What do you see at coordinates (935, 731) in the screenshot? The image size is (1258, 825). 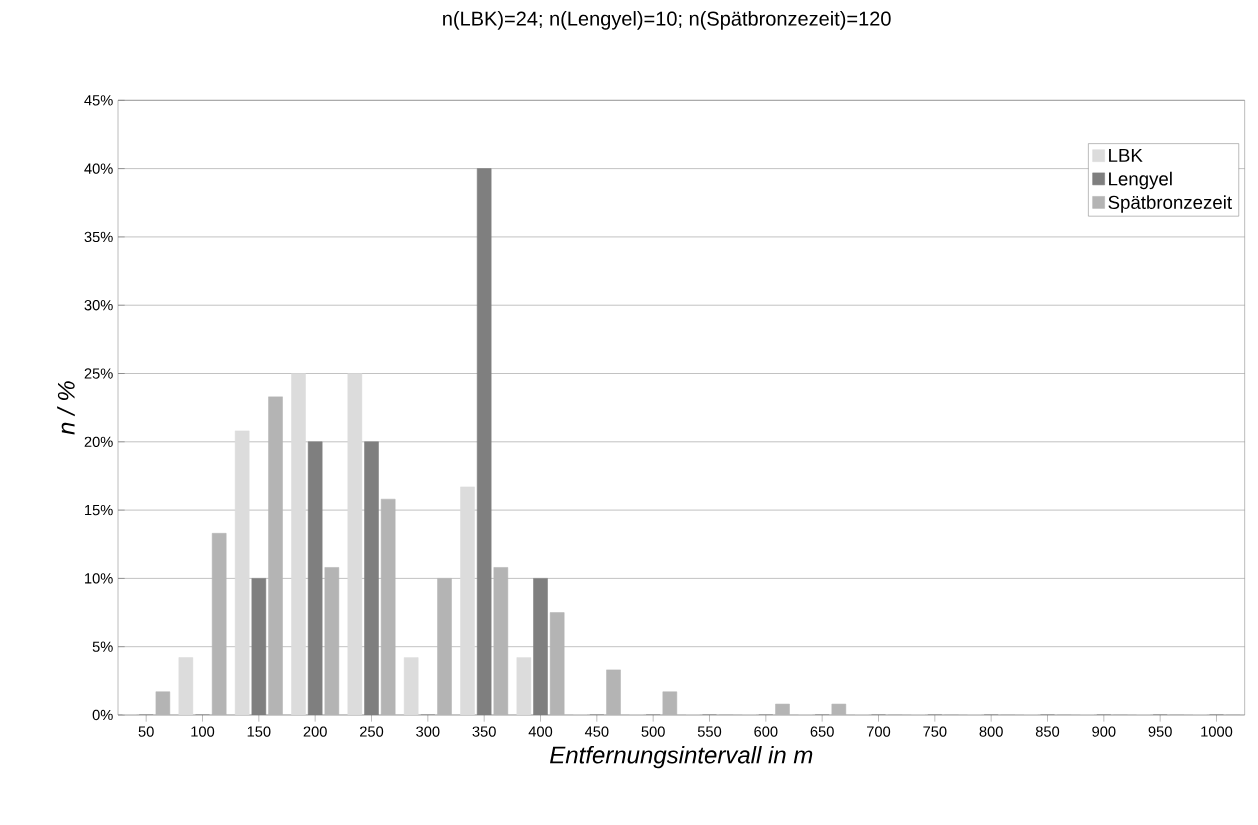 I see `x-tick-label: 750` at bounding box center [935, 731].